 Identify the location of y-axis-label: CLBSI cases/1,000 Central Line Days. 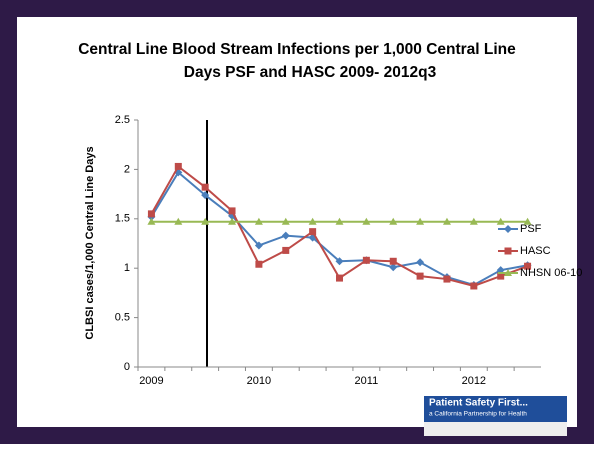
(90, 242).